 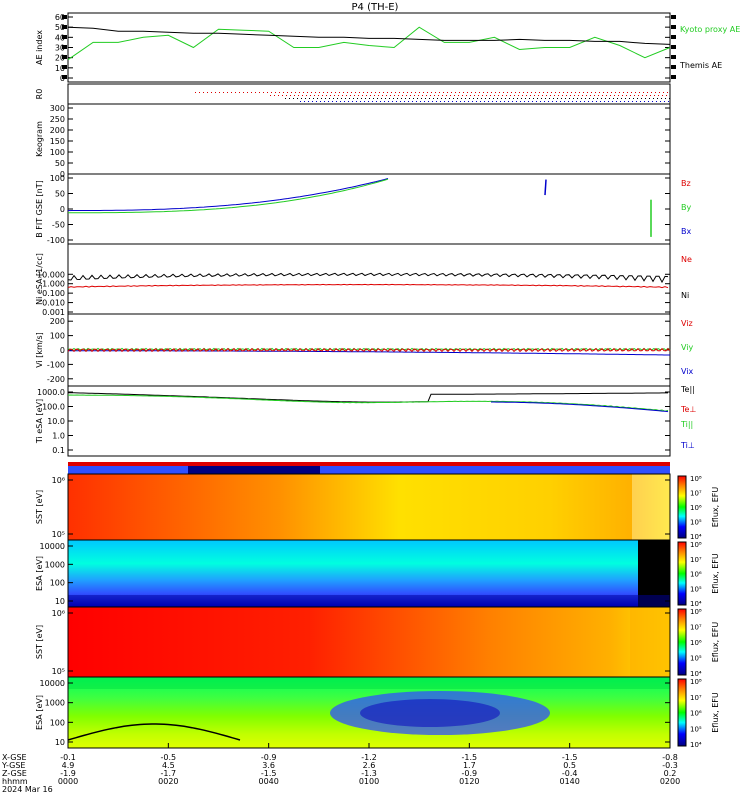 What do you see at coordinates (696, 604) in the screenshot?
I see `colorbar-tick-label: 10⁴` at bounding box center [696, 604].